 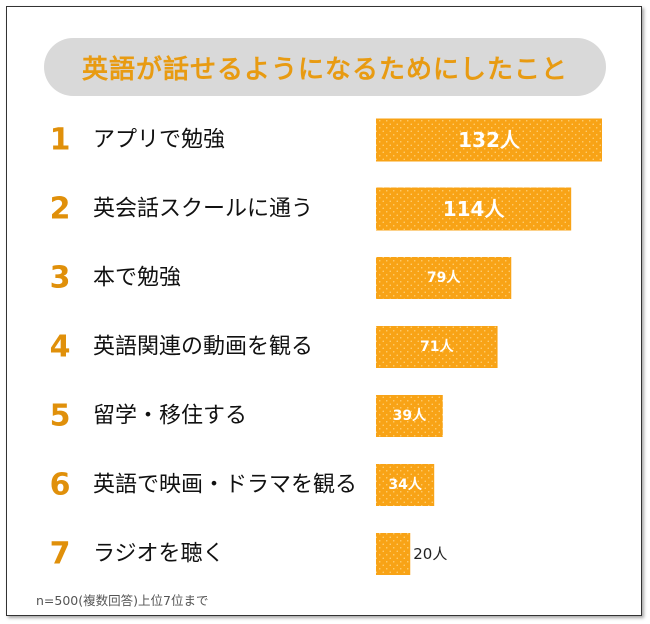 What do you see at coordinates (60, 278) in the screenshot?
I see `rank-number: 3` at bounding box center [60, 278].